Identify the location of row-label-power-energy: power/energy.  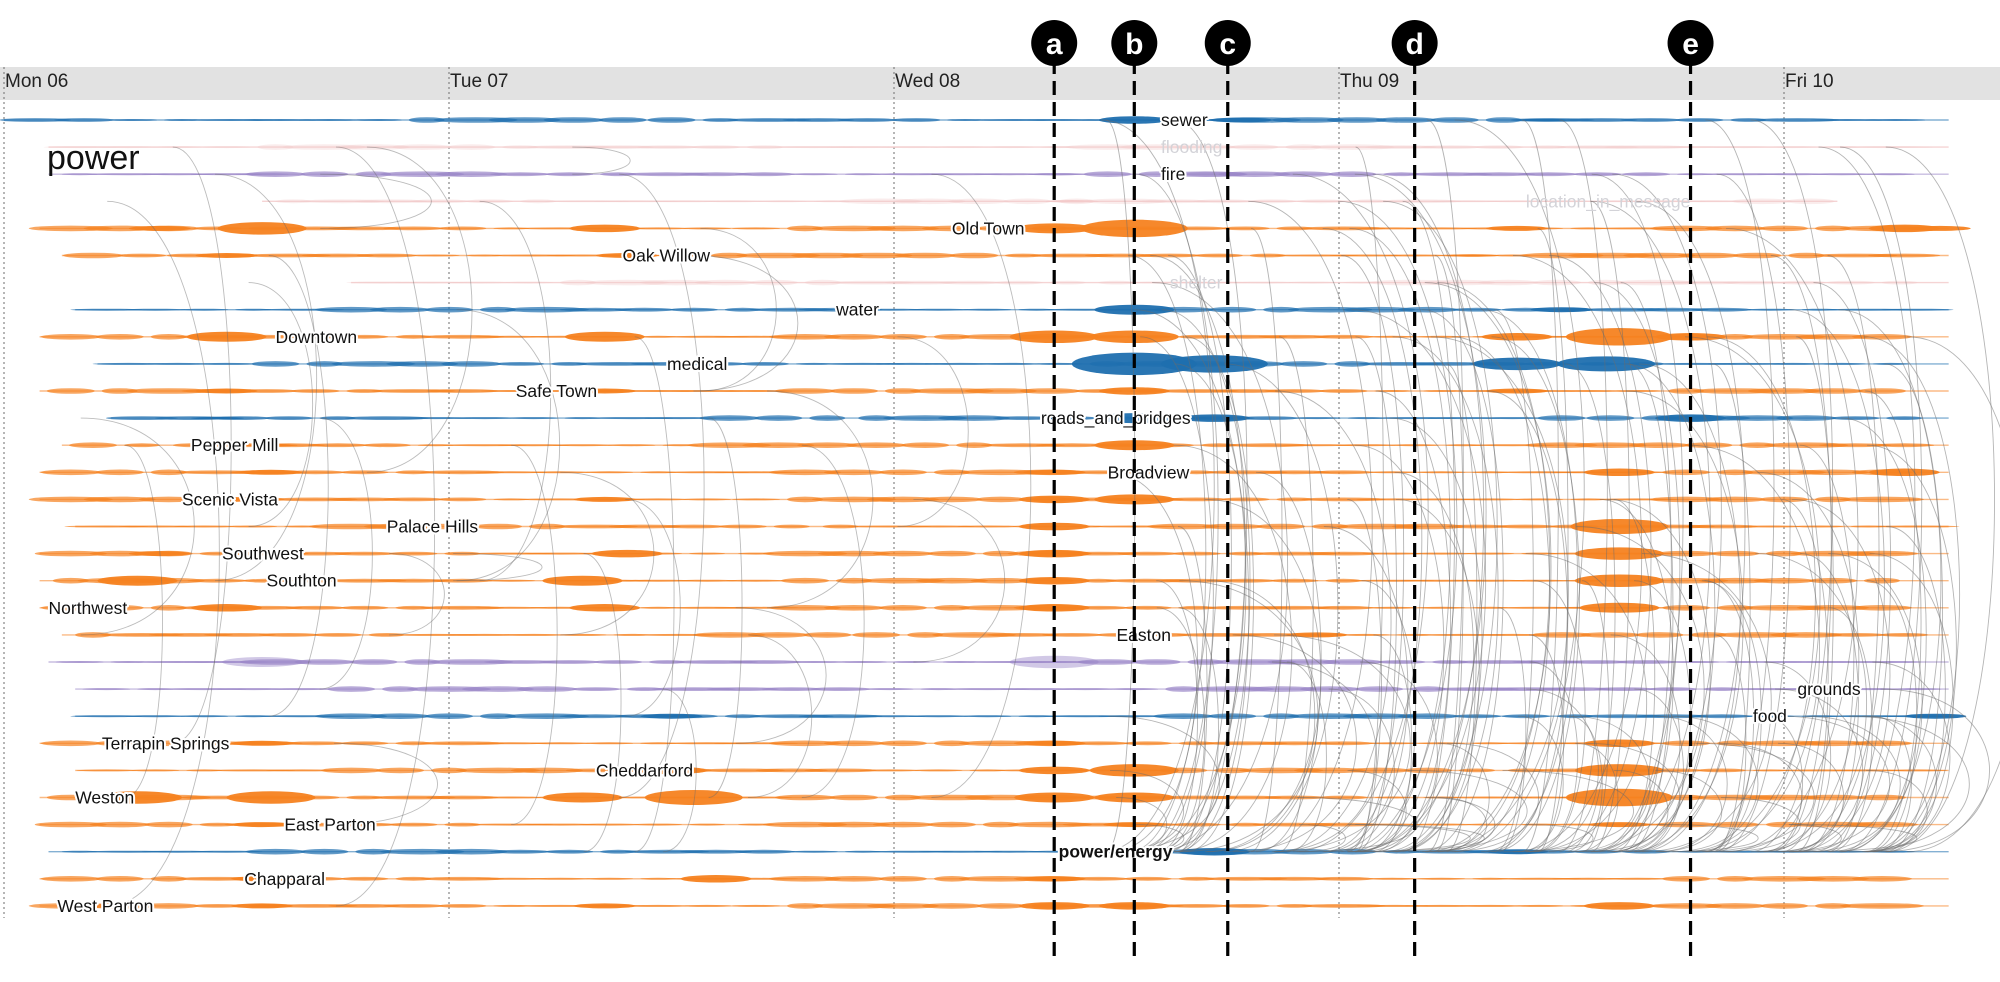
(1116, 852).